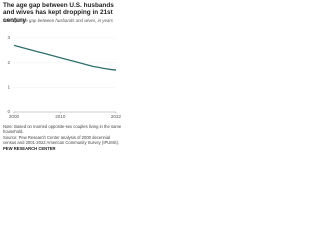 Image resolution: width=320 pixels, height=240 pixels. Describe the element at coordinates (65, 57) in the screenshot. I see `line` at that location.